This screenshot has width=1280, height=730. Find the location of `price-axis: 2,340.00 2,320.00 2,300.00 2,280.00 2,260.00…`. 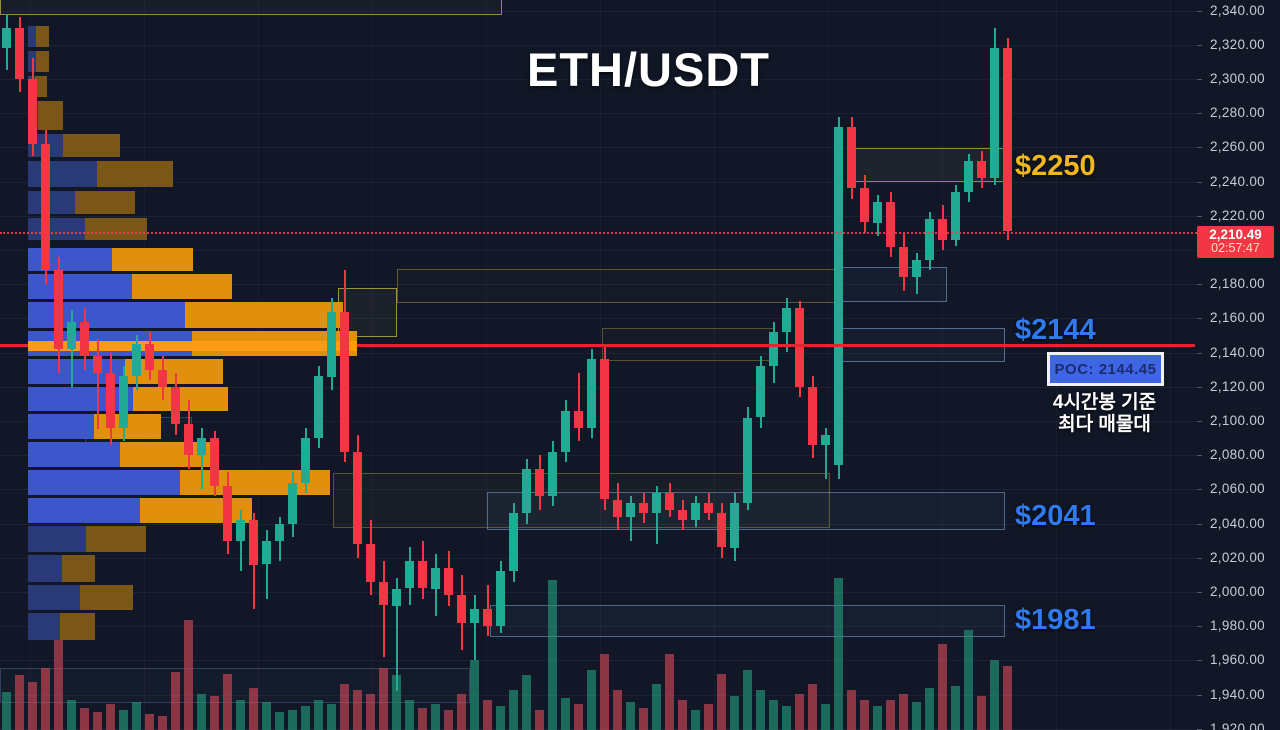

price-axis: 2,340.00 2,320.00 2,300.00 2,280.00 2,260.00… is located at coordinates (1238, 365).